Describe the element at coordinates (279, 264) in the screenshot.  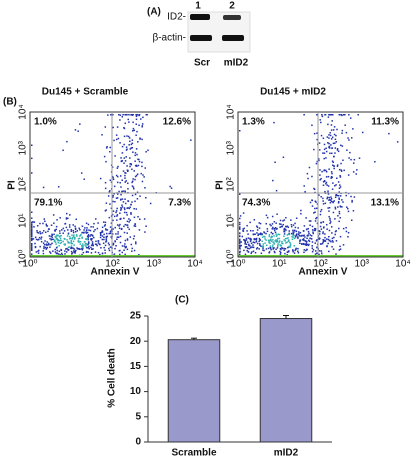
I see `x-tick-label: 10¹` at that location.